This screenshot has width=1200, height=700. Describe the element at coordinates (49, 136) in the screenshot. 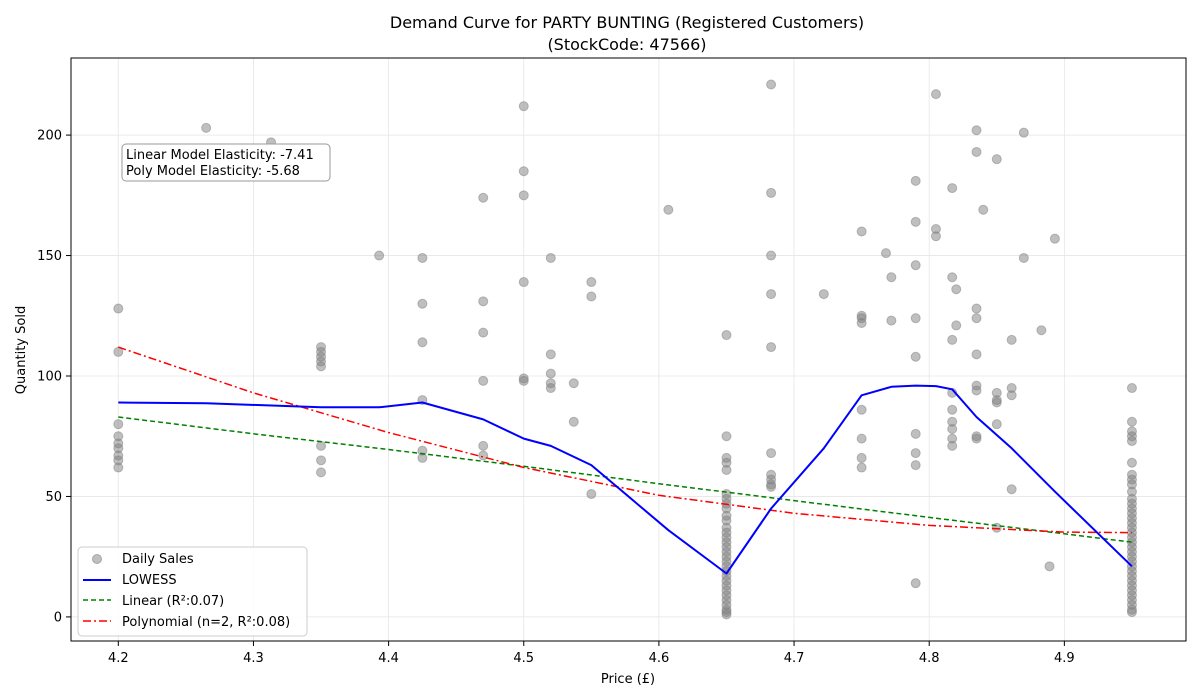

I see `y-tick-label: 200` at that location.